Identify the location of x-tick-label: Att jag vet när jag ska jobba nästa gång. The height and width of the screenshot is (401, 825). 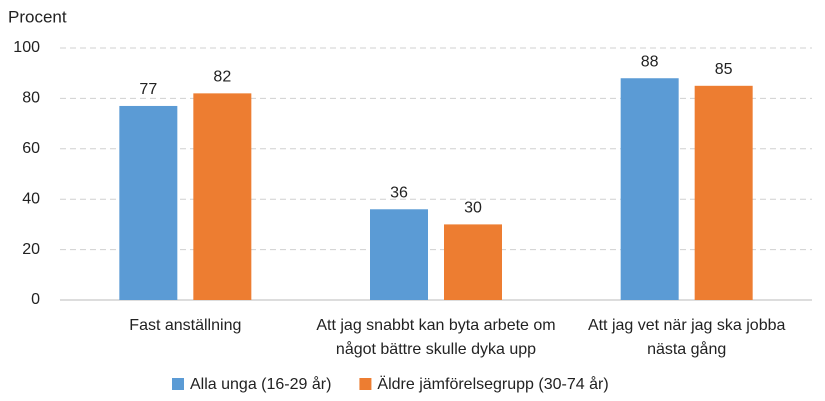
(687, 337).